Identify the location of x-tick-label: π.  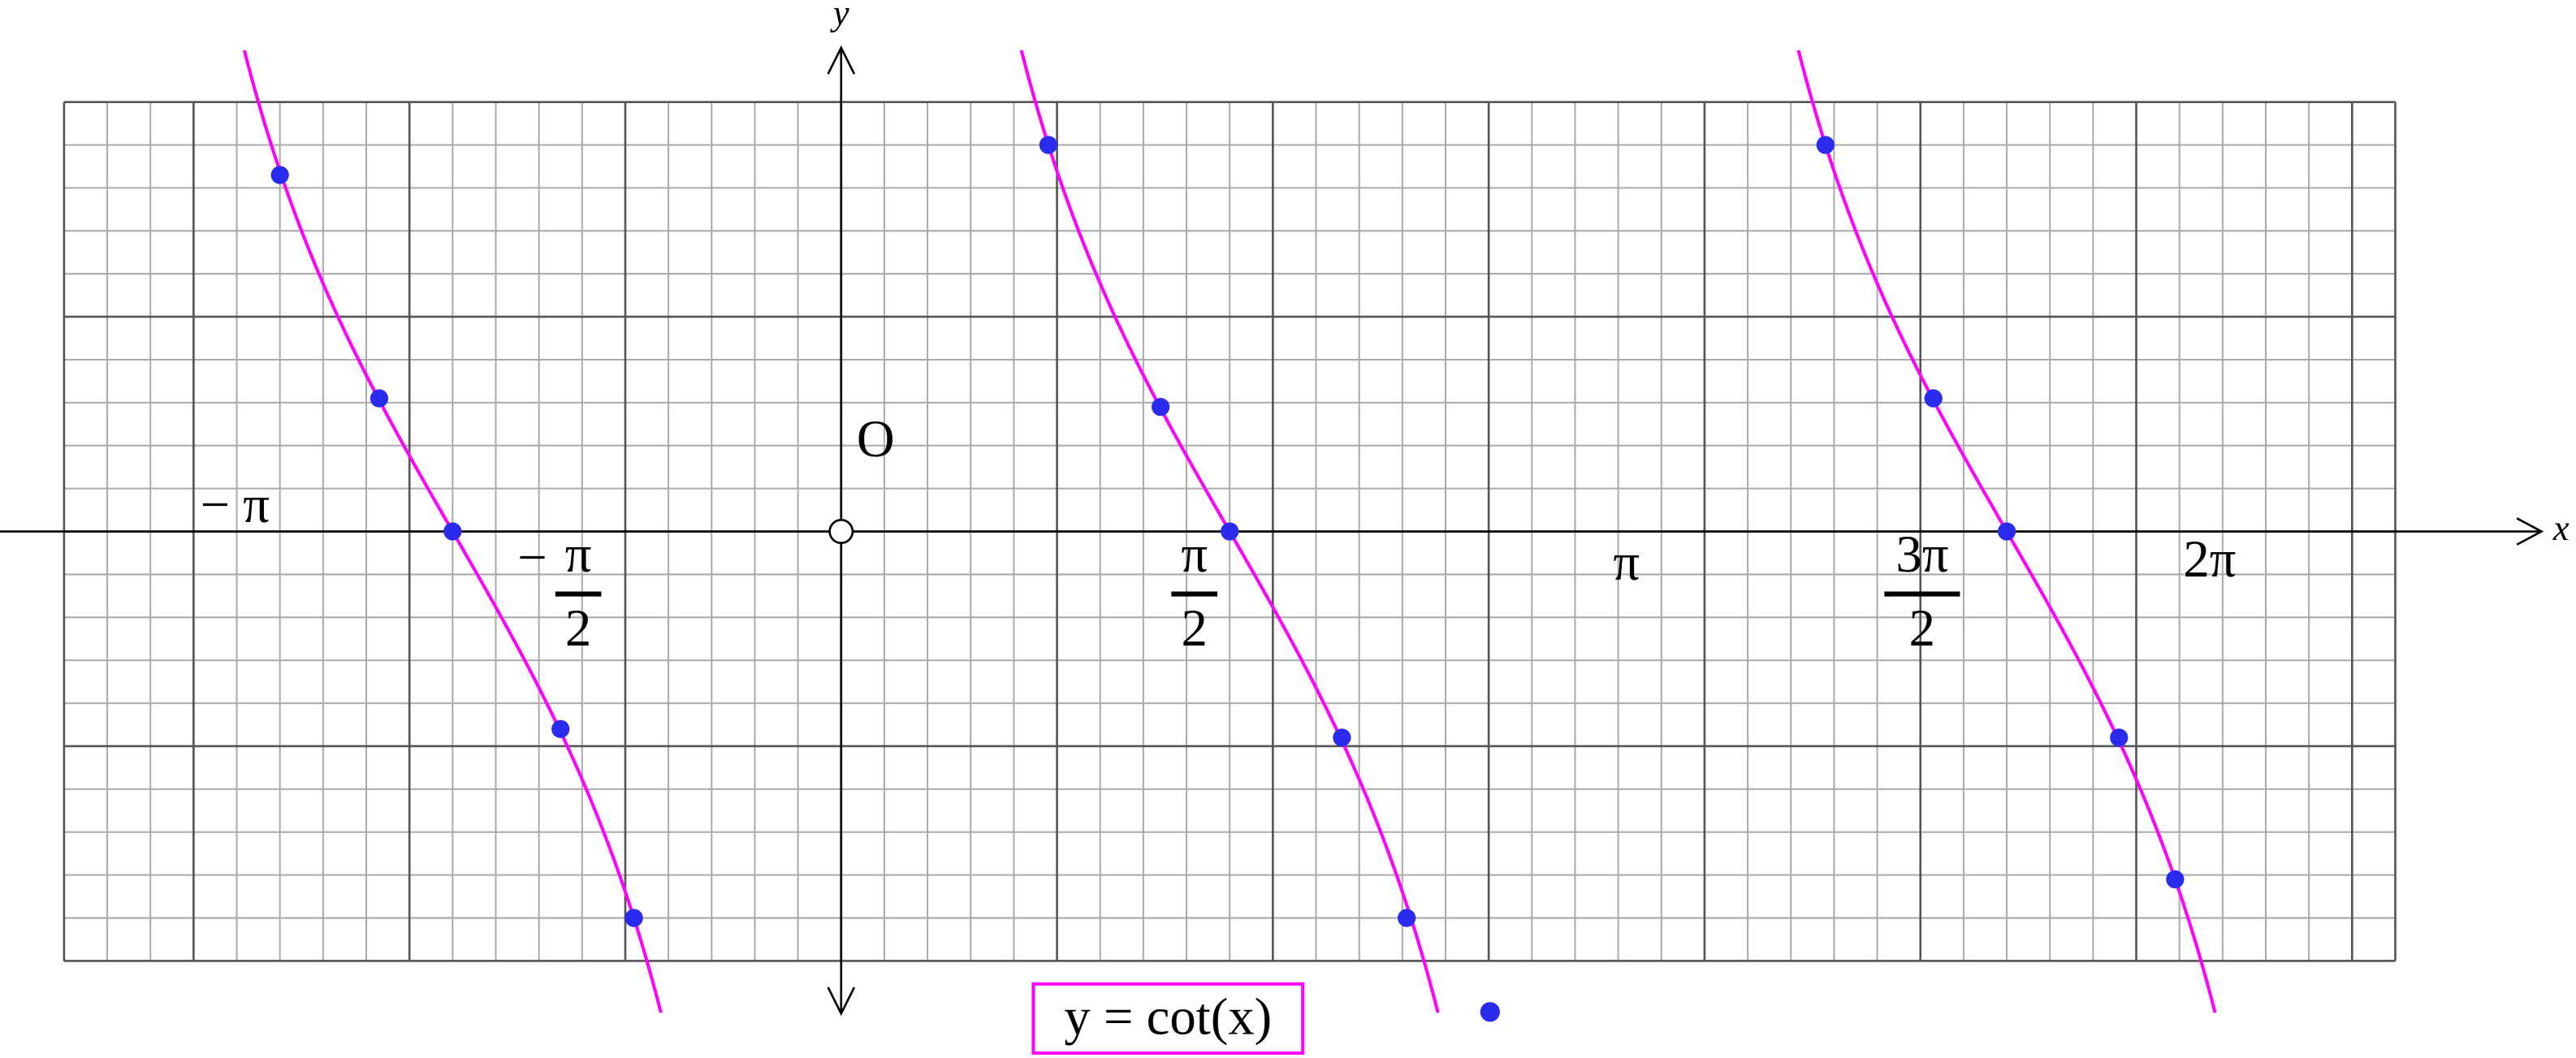
(1627, 562).